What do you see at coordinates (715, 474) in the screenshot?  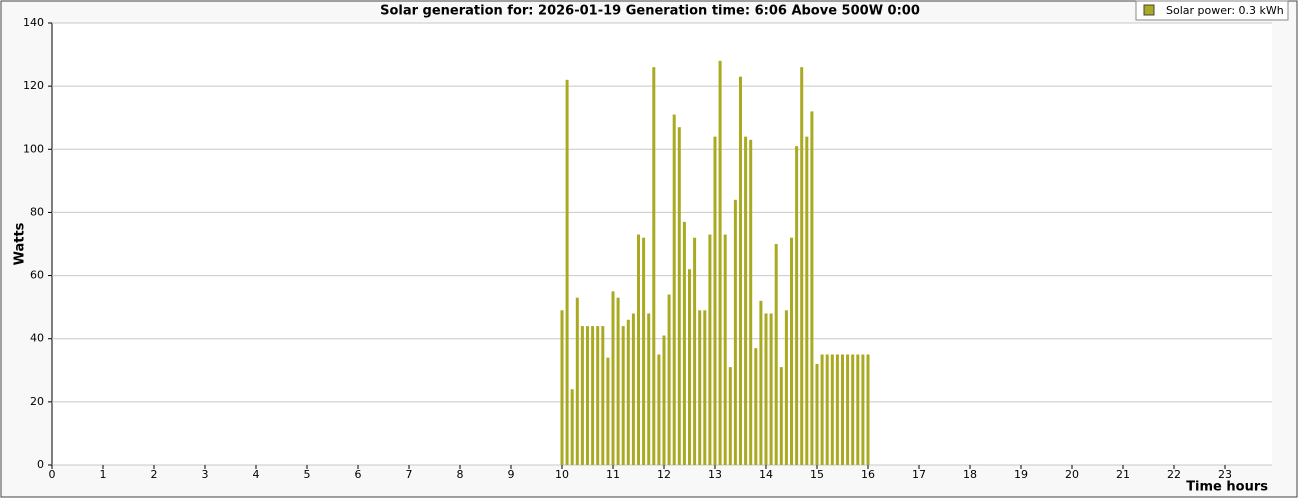 I see `x-tick-label: 13` at bounding box center [715, 474].